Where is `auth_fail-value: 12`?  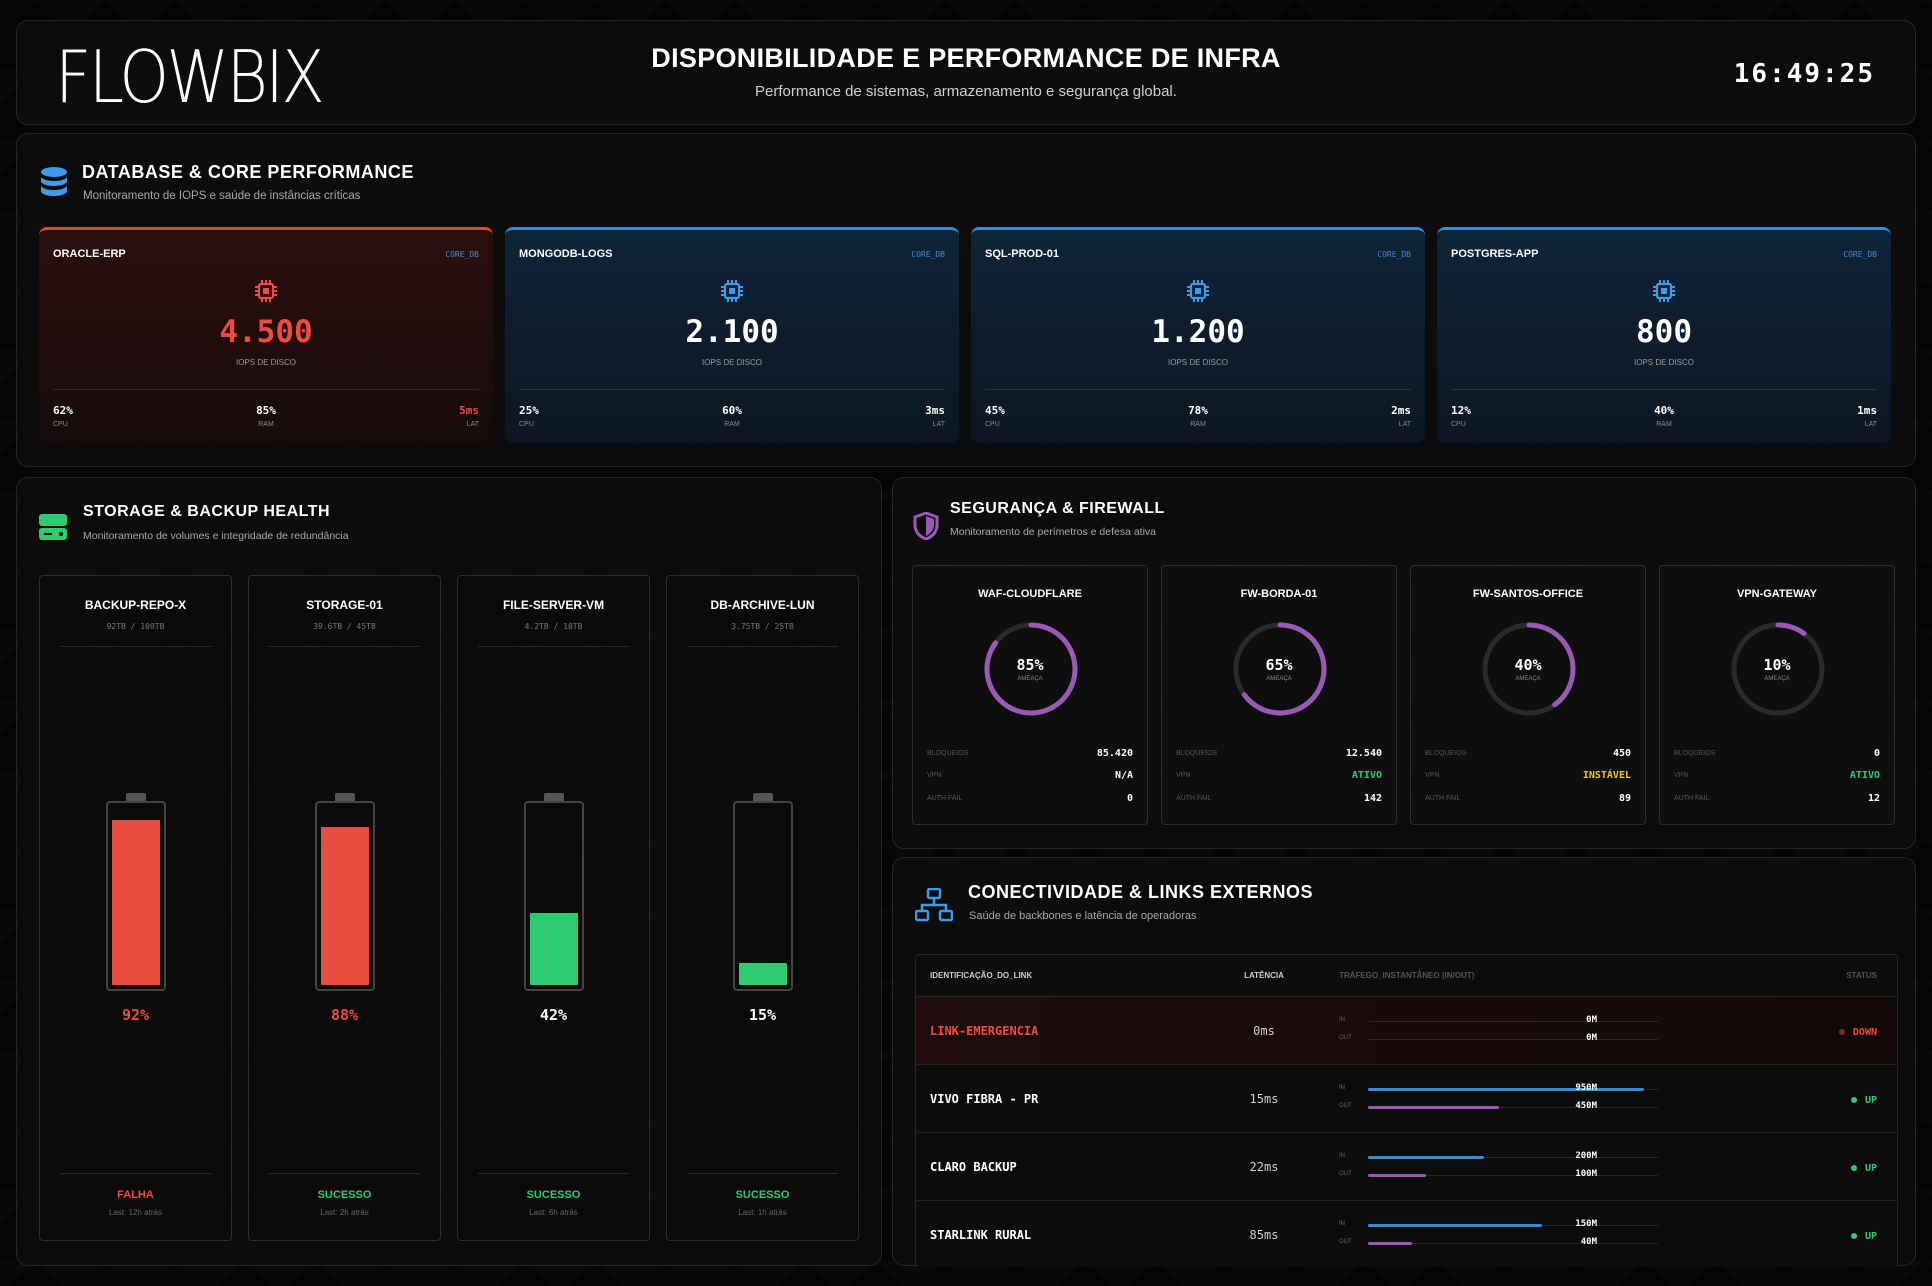
auth_fail-value: 12 is located at coordinates (1873, 798).